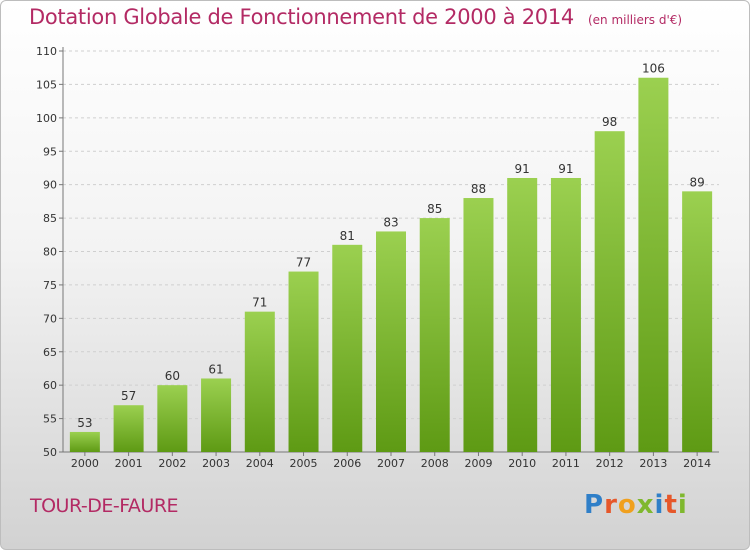 Image resolution: width=750 pixels, height=550 pixels. I want to click on x-tick-label: 2008, so click(435, 463).